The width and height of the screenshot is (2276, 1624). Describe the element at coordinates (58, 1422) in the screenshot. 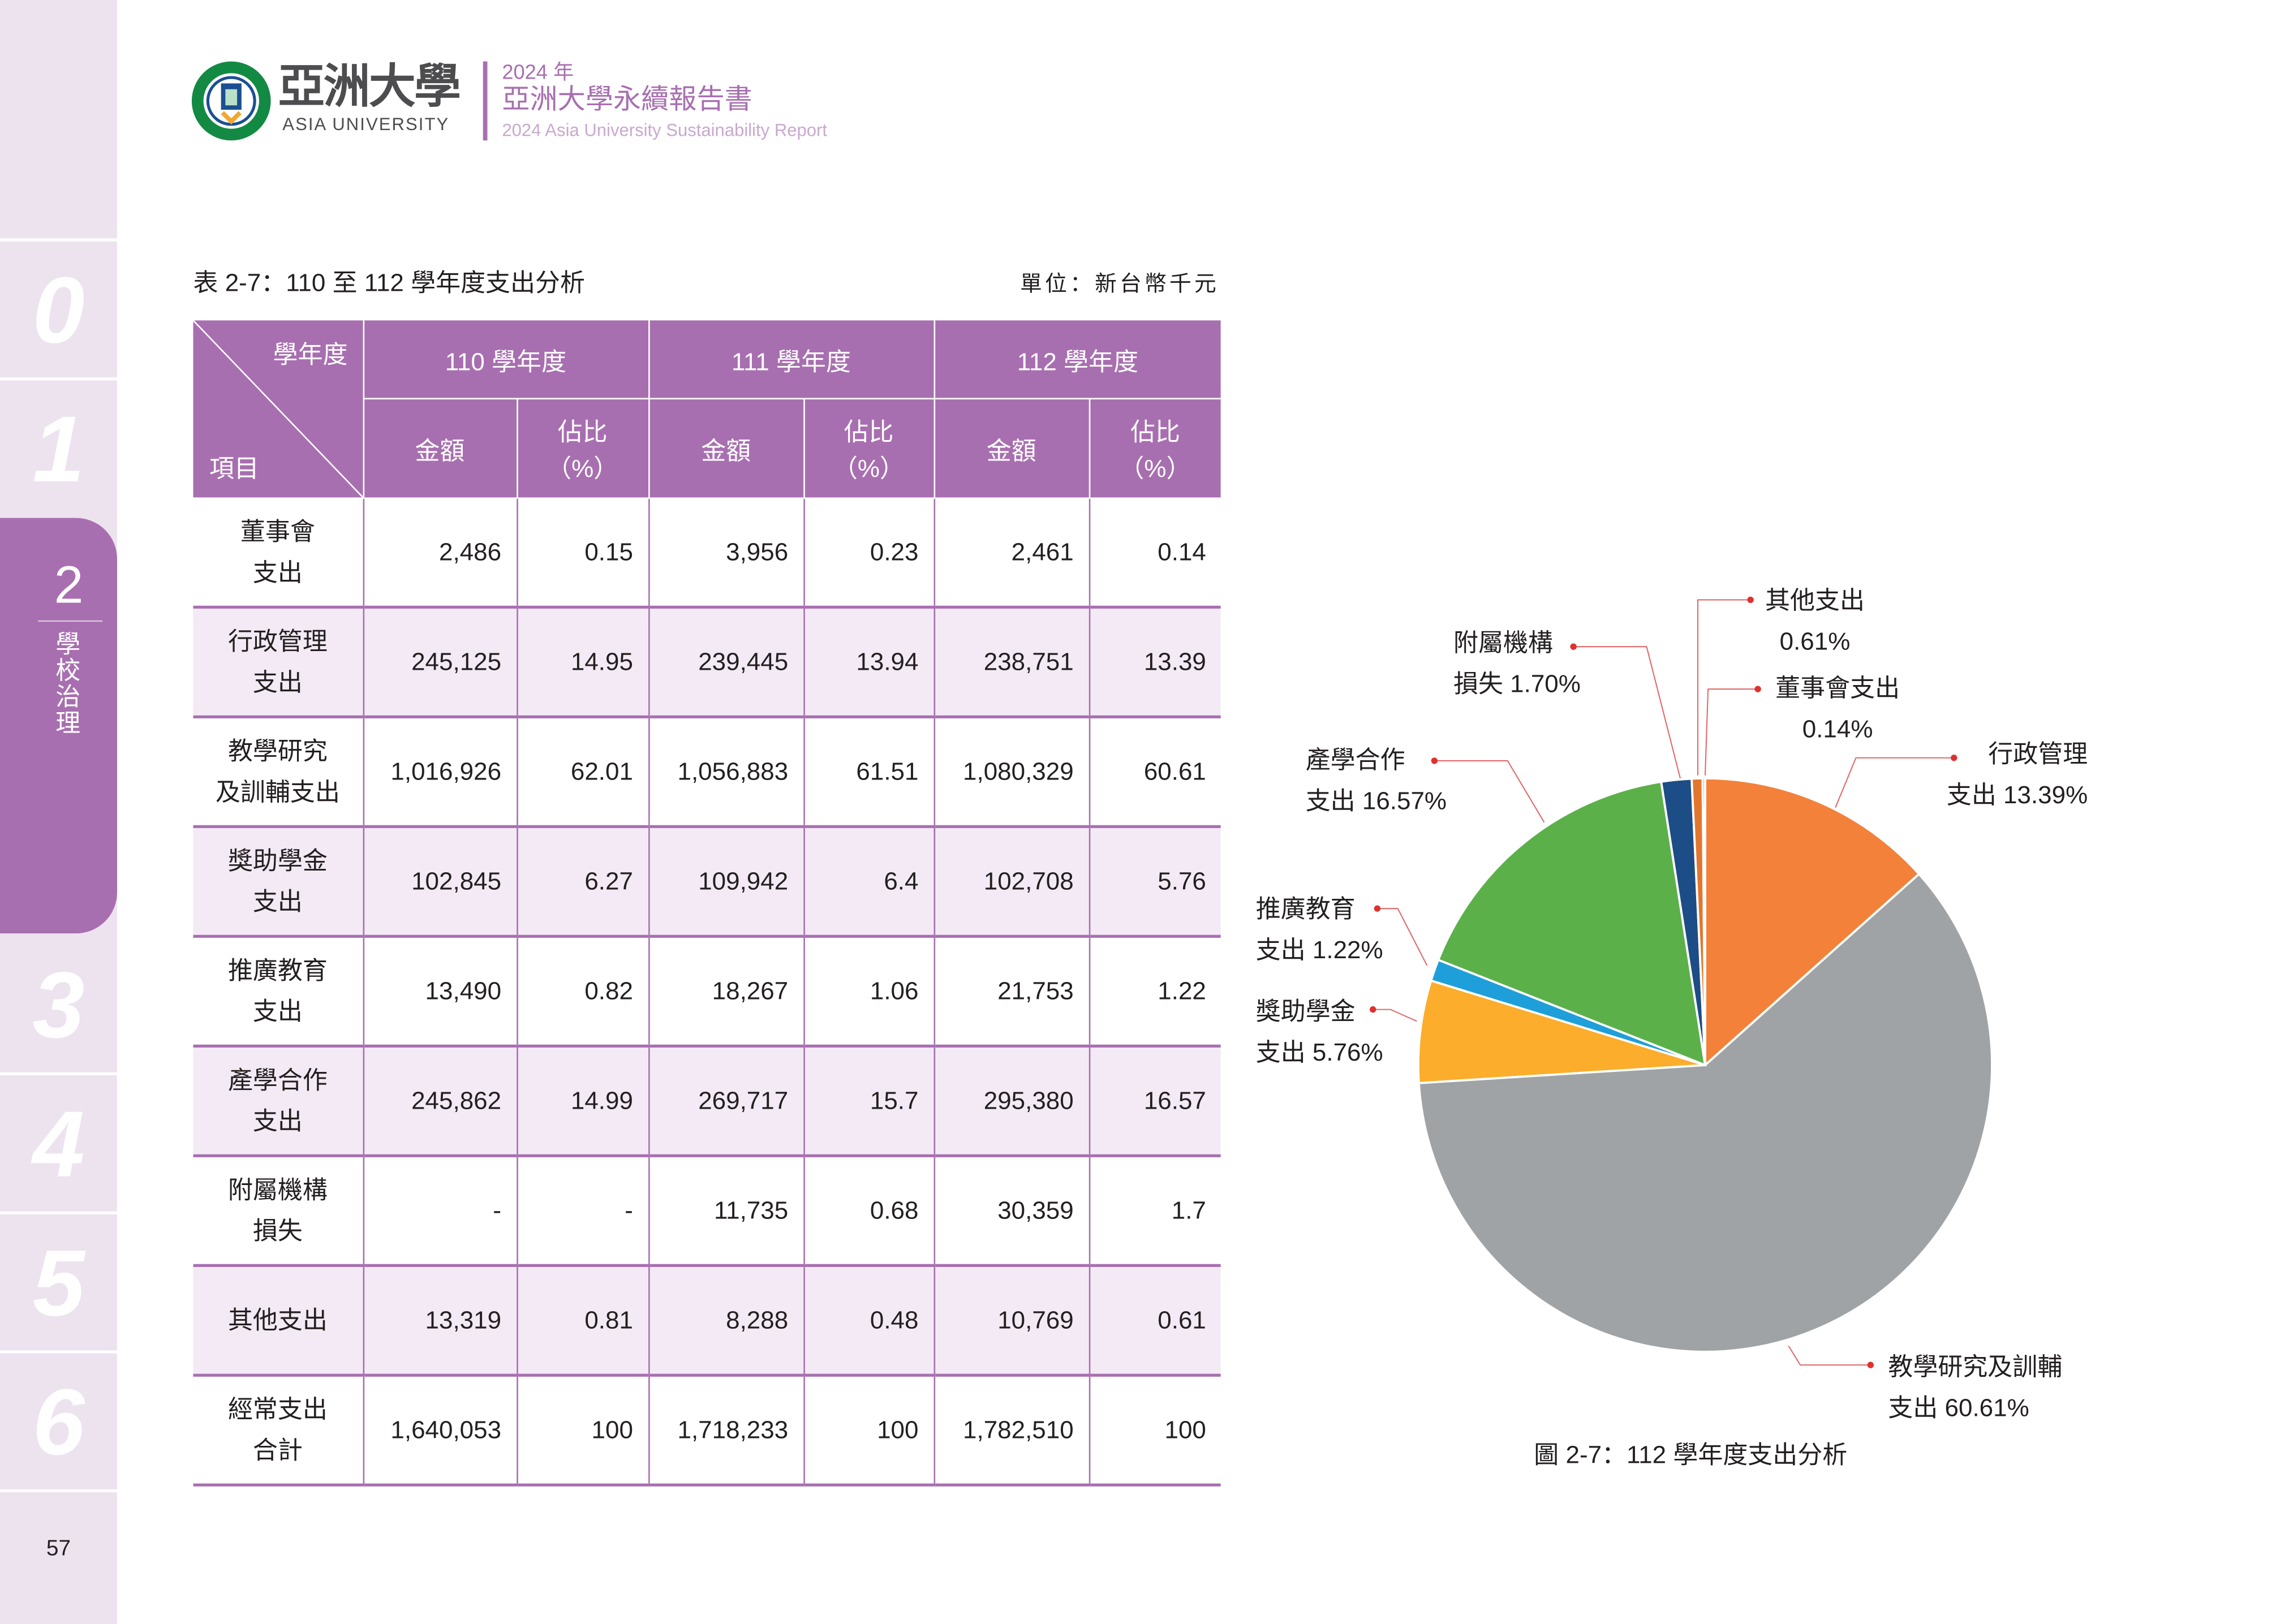

I see `chapter-tab-6: 6` at that location.